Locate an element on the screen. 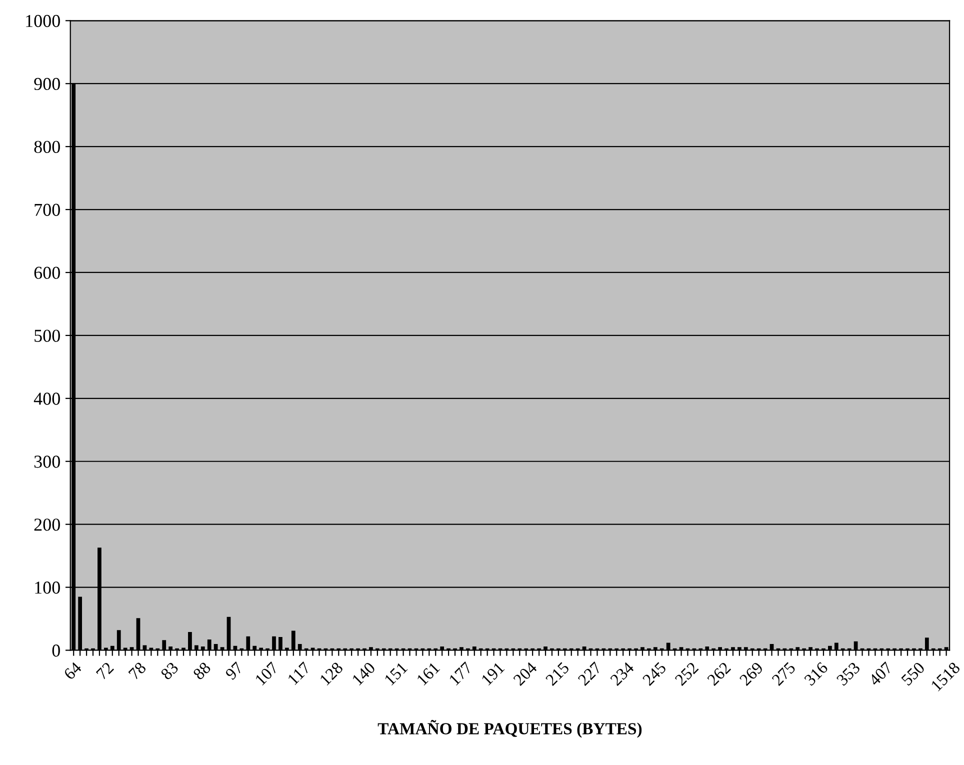 This screenshot has height=765, width=964. x-tick-label: 215 is located at coordinates (557, 674).